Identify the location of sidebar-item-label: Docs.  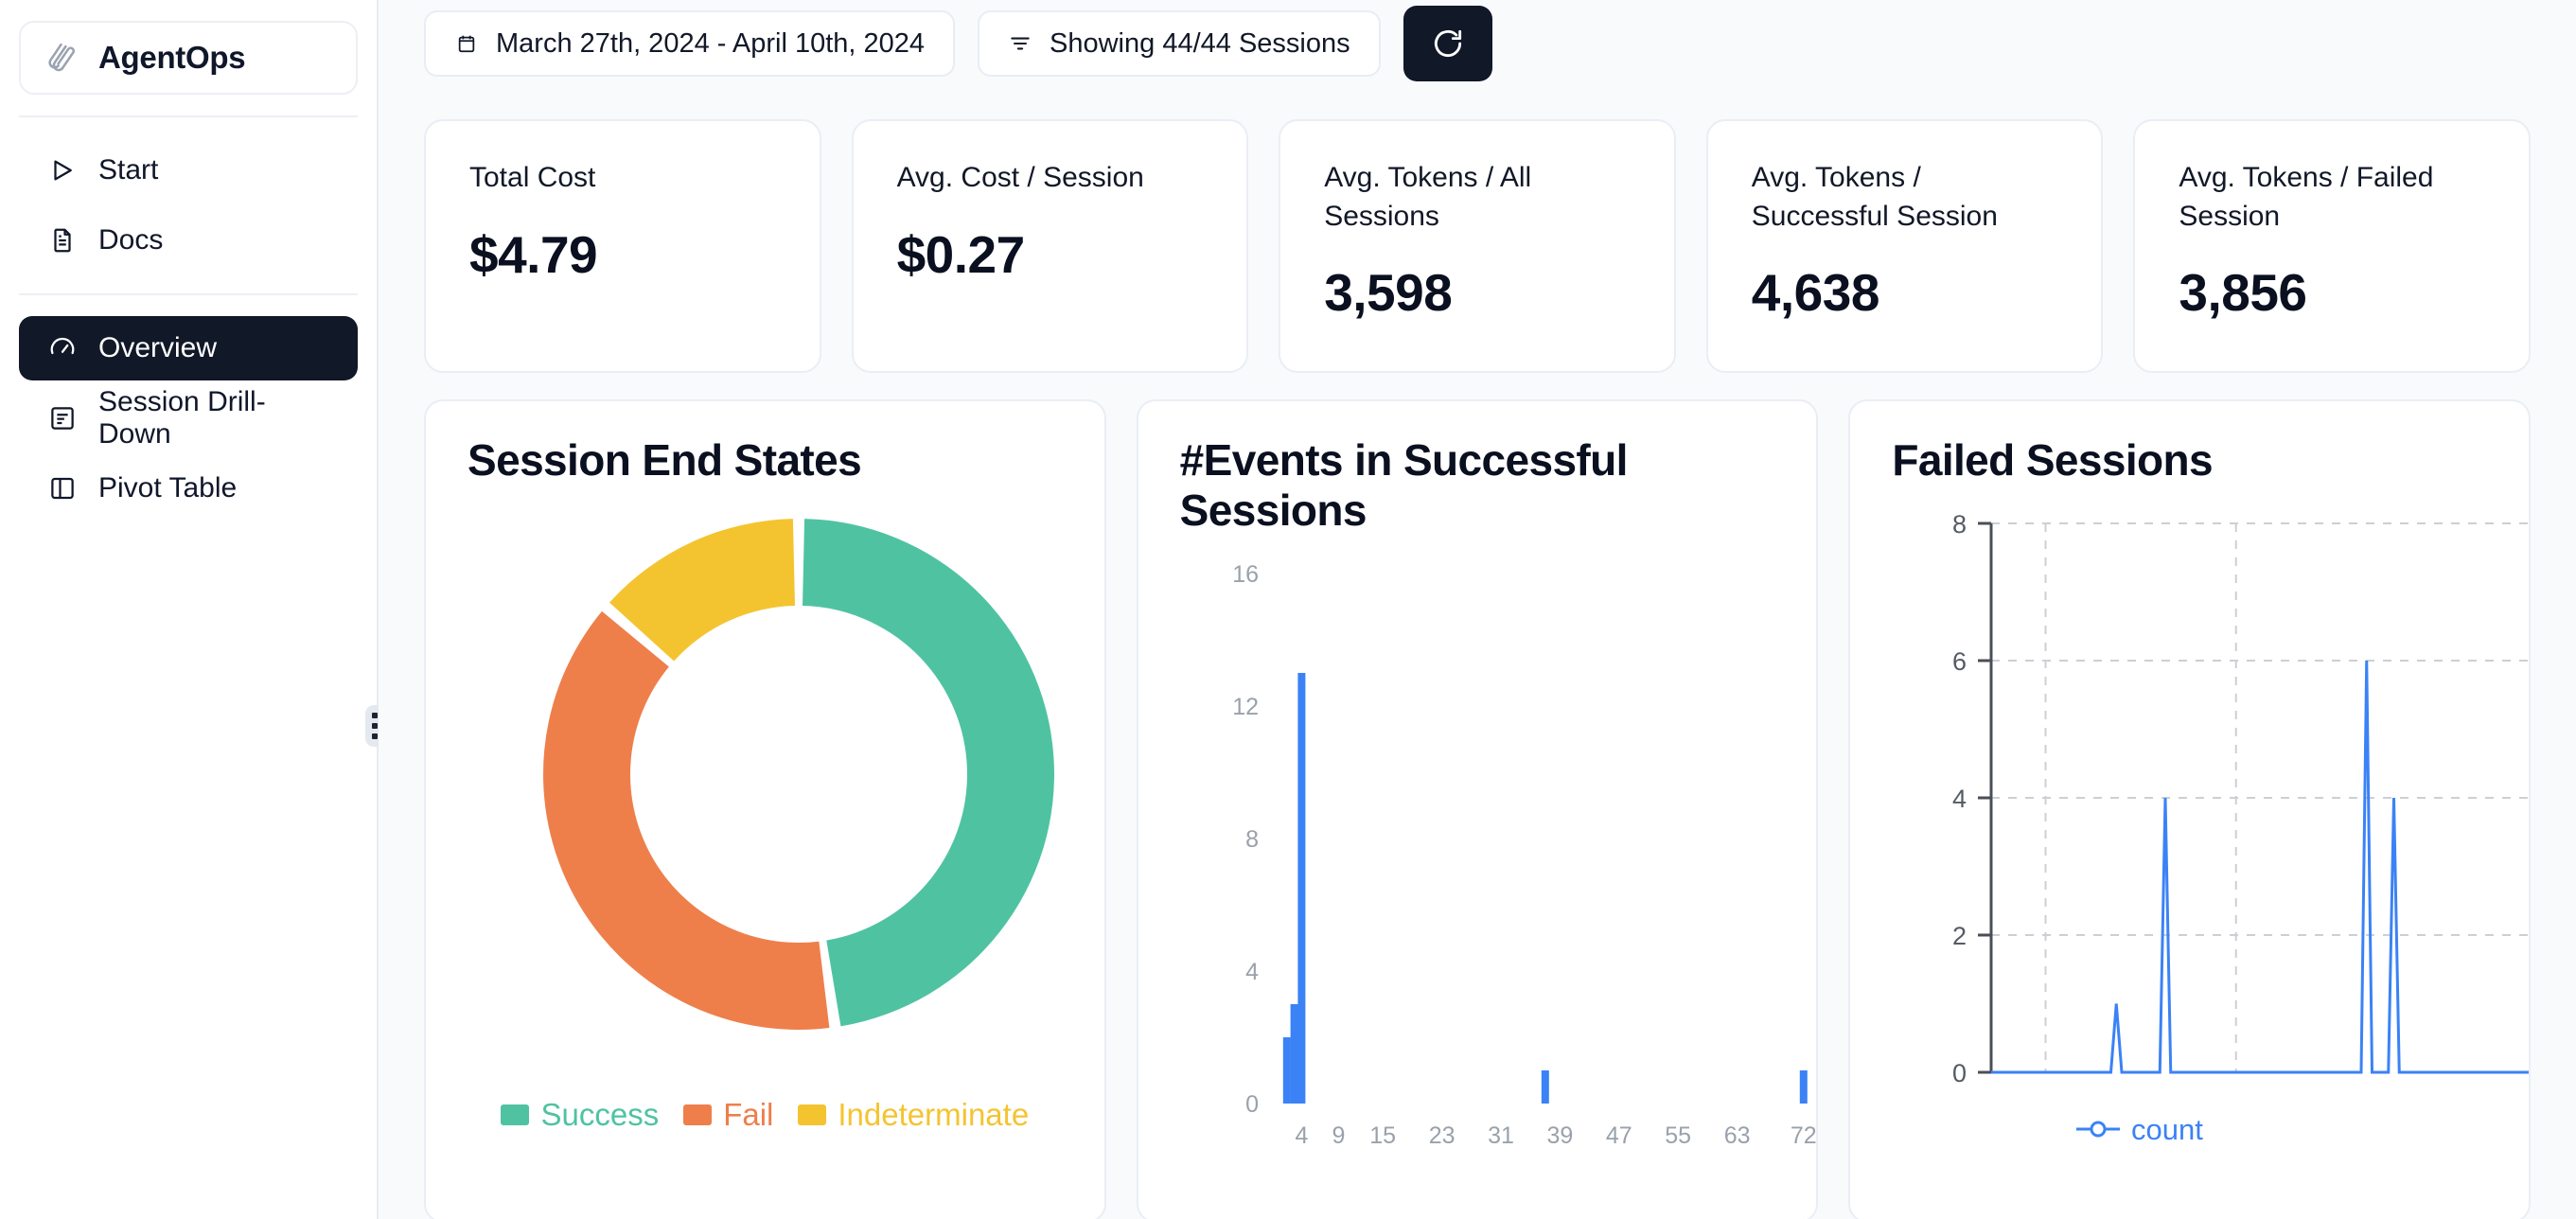
(131, 240).